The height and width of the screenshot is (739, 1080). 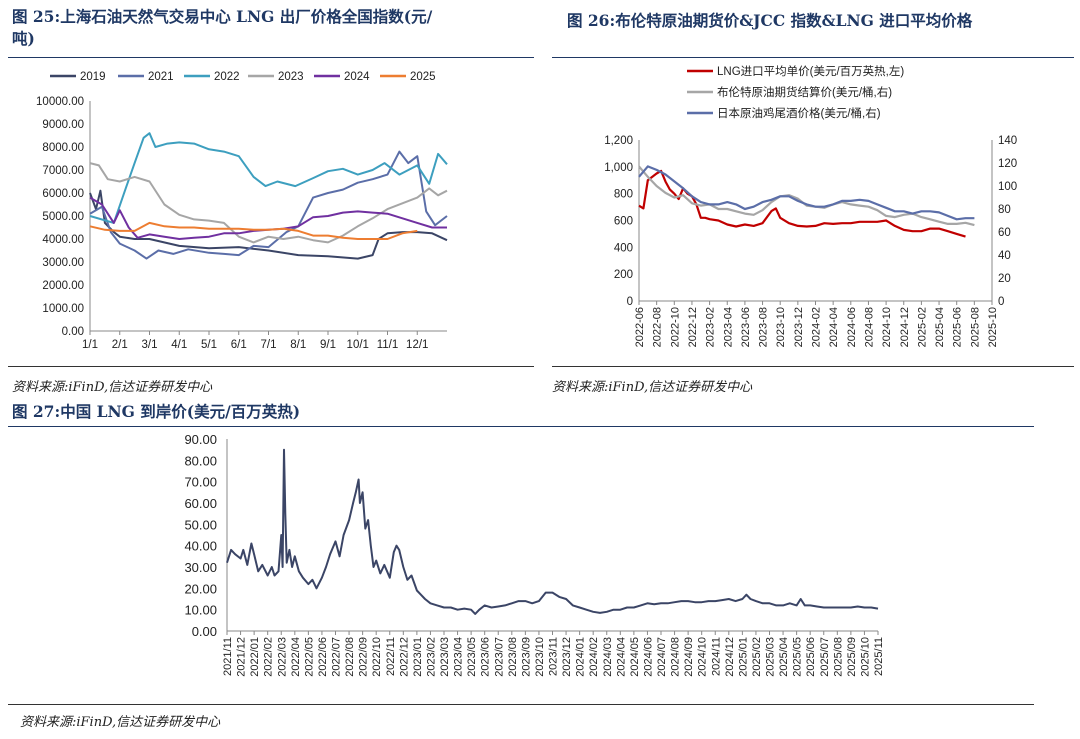 I want to click on fig27-x-tick-label: 2022/10, so click(x=377, y=657).